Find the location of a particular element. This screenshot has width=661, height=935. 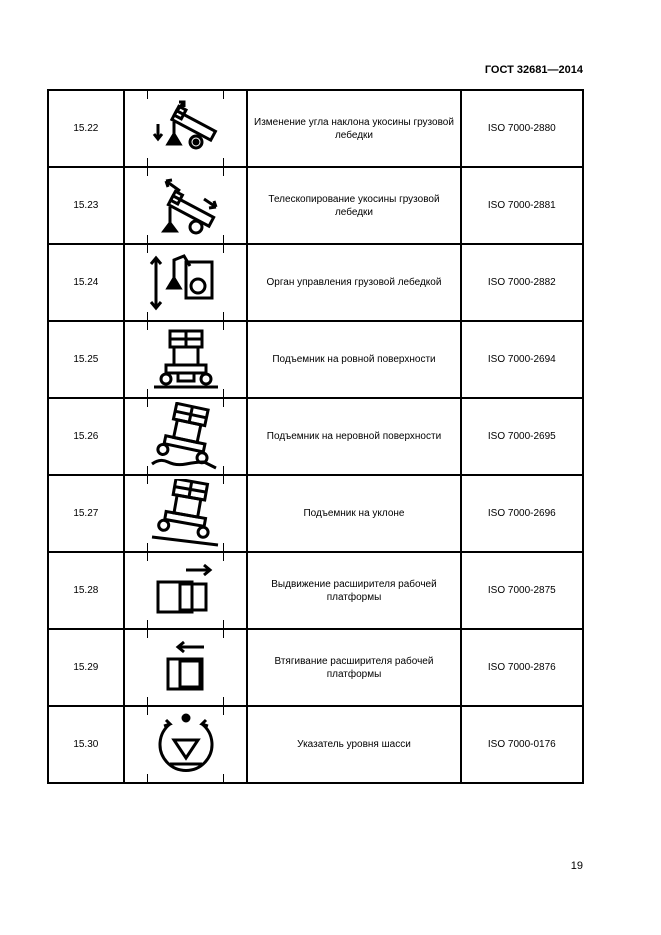

lift-slope-icon is located at coordinates (184, 512).